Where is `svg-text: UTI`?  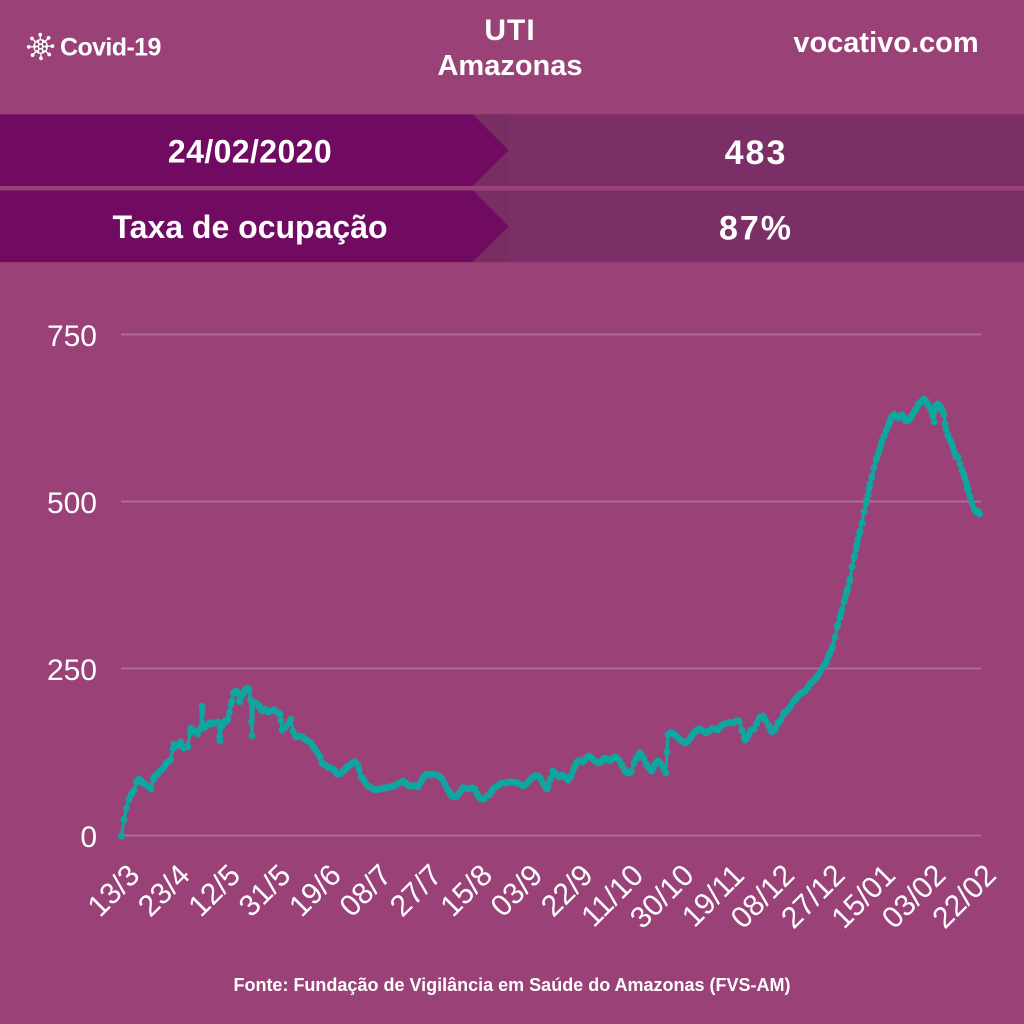 svg-text: UTI is located at coordinates (509, 30).